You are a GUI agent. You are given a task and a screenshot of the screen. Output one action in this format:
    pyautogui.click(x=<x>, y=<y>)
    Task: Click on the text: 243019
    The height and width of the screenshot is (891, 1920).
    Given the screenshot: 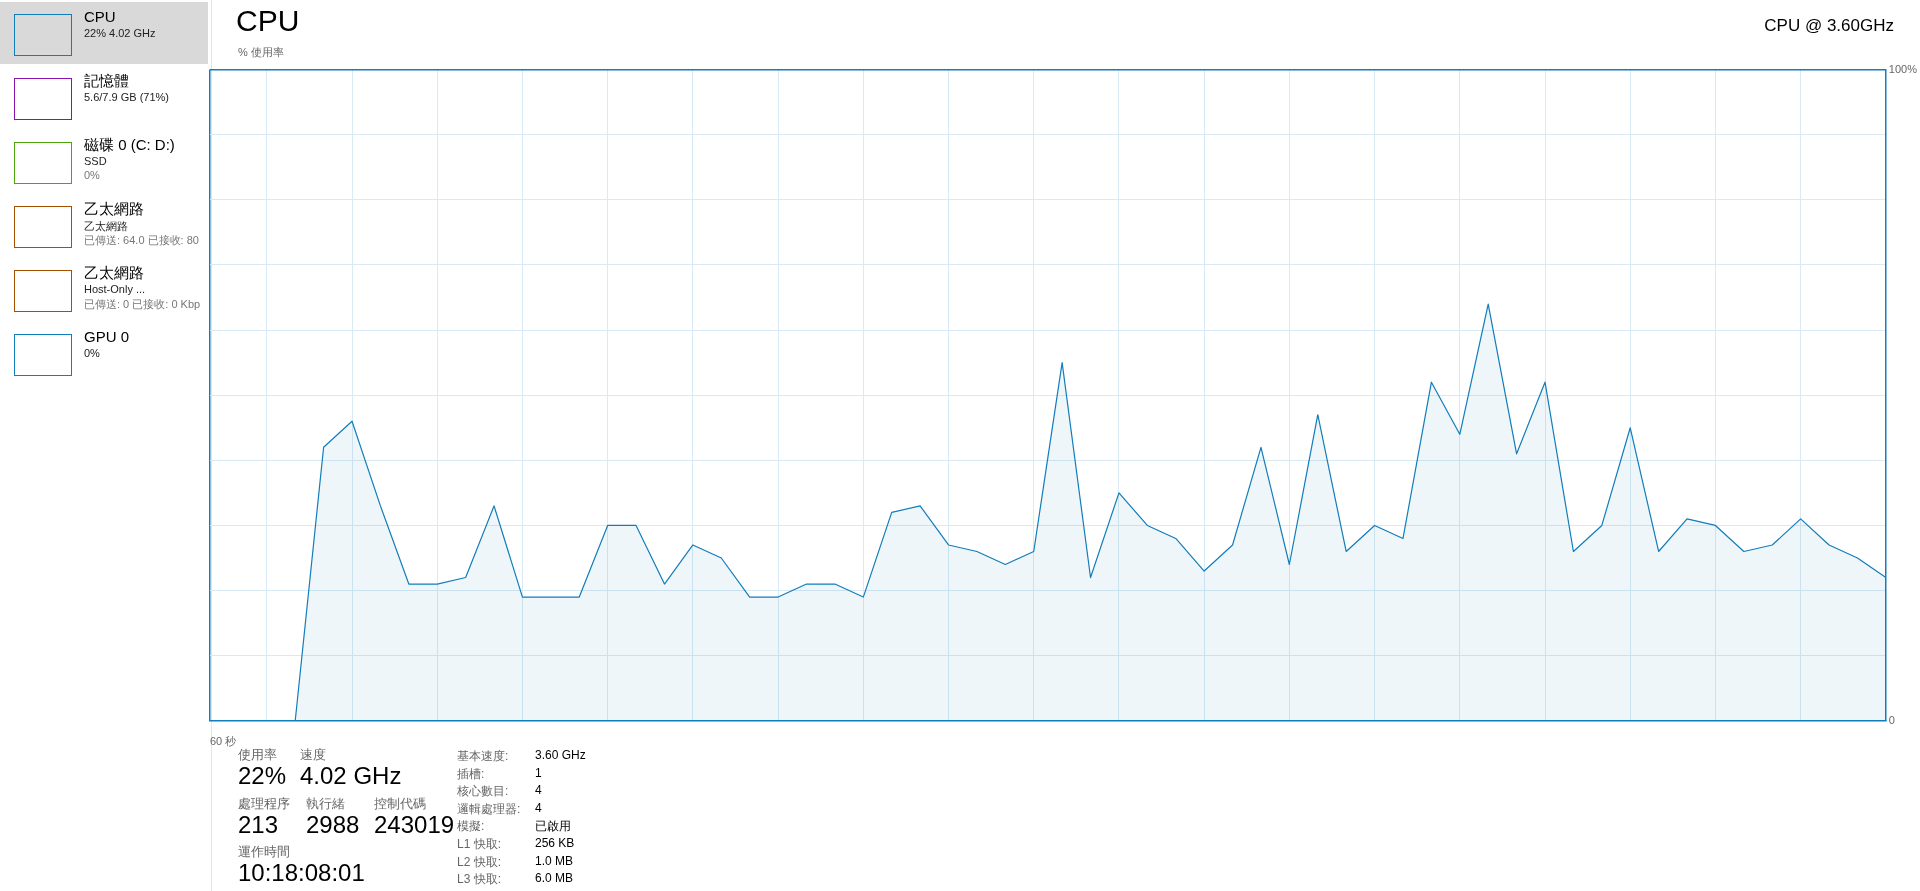 What is the action you would take?
    pyautogui.click(x=414, y=825)
    